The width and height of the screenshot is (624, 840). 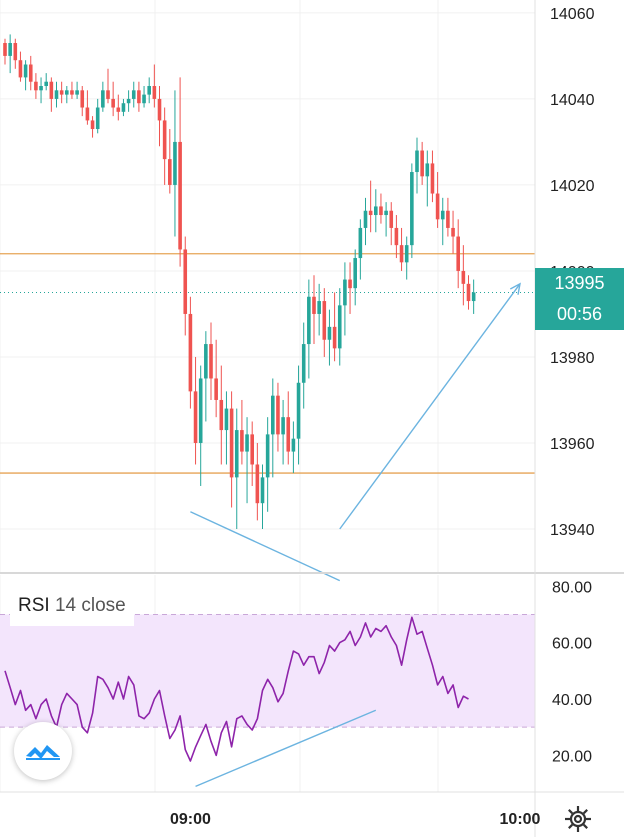 I want to click on tradingview-logo-icon, so click(x=43, y=751).